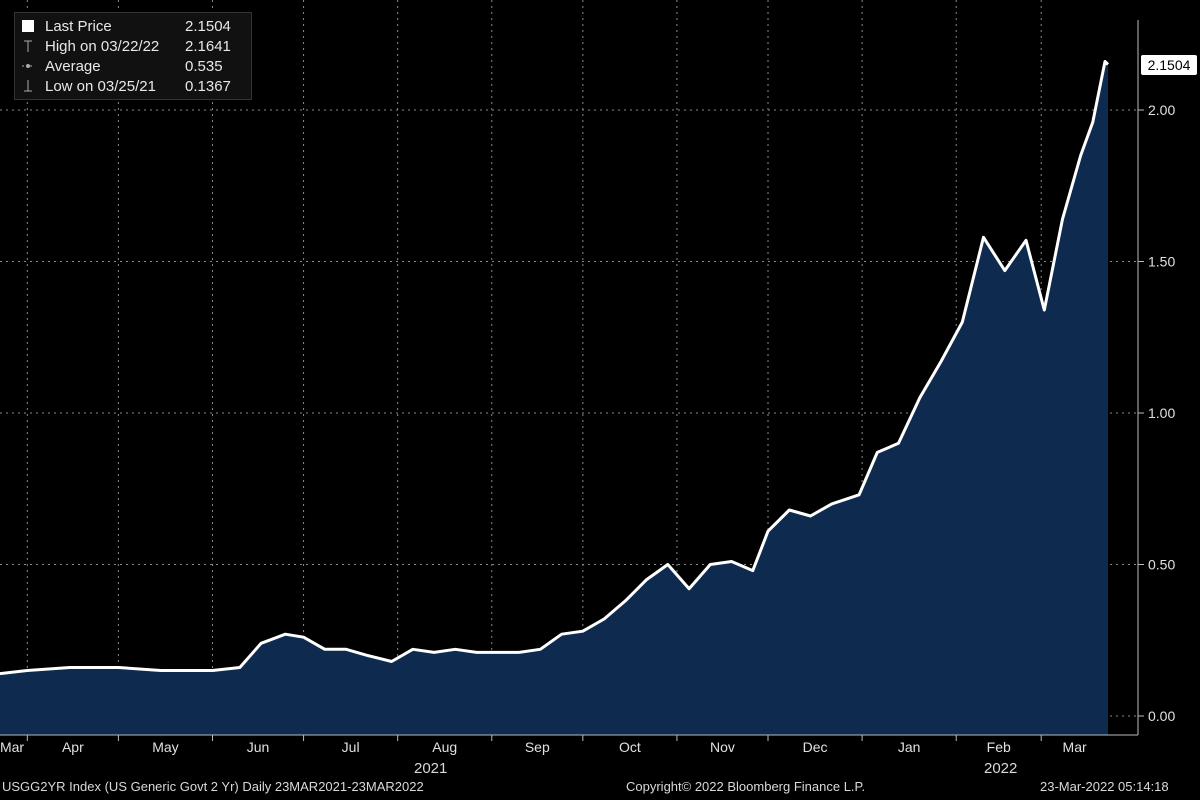 The height and width of the screenshot is (800, 1200). Describe the element at coordinates (204, 66) in the screenshot. I see `legend-value: 0.535` at that location.